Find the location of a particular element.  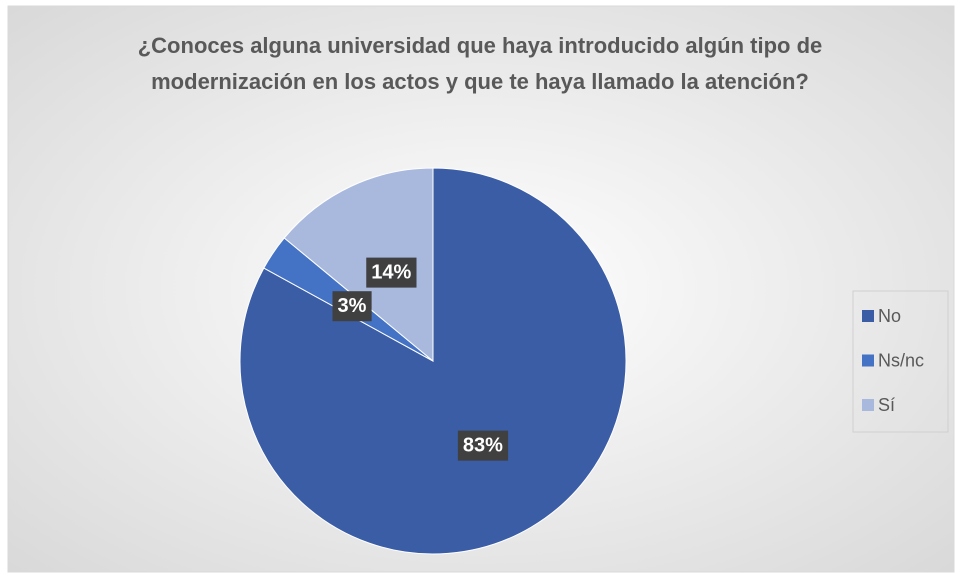

legend-label: Sí is located at coordinates (886, 405).